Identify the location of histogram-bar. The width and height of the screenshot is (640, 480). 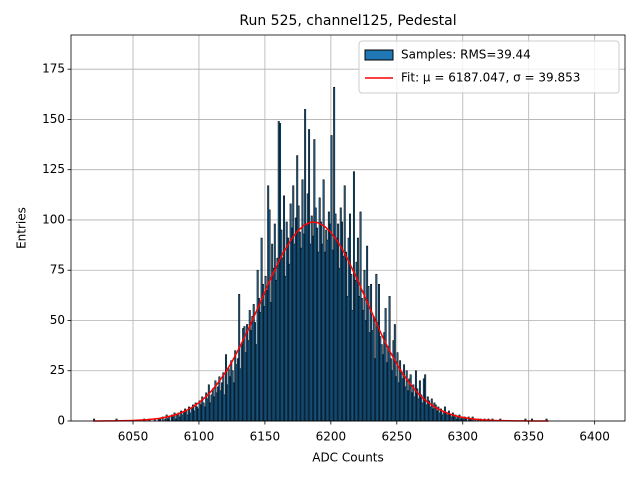
(169, 419).